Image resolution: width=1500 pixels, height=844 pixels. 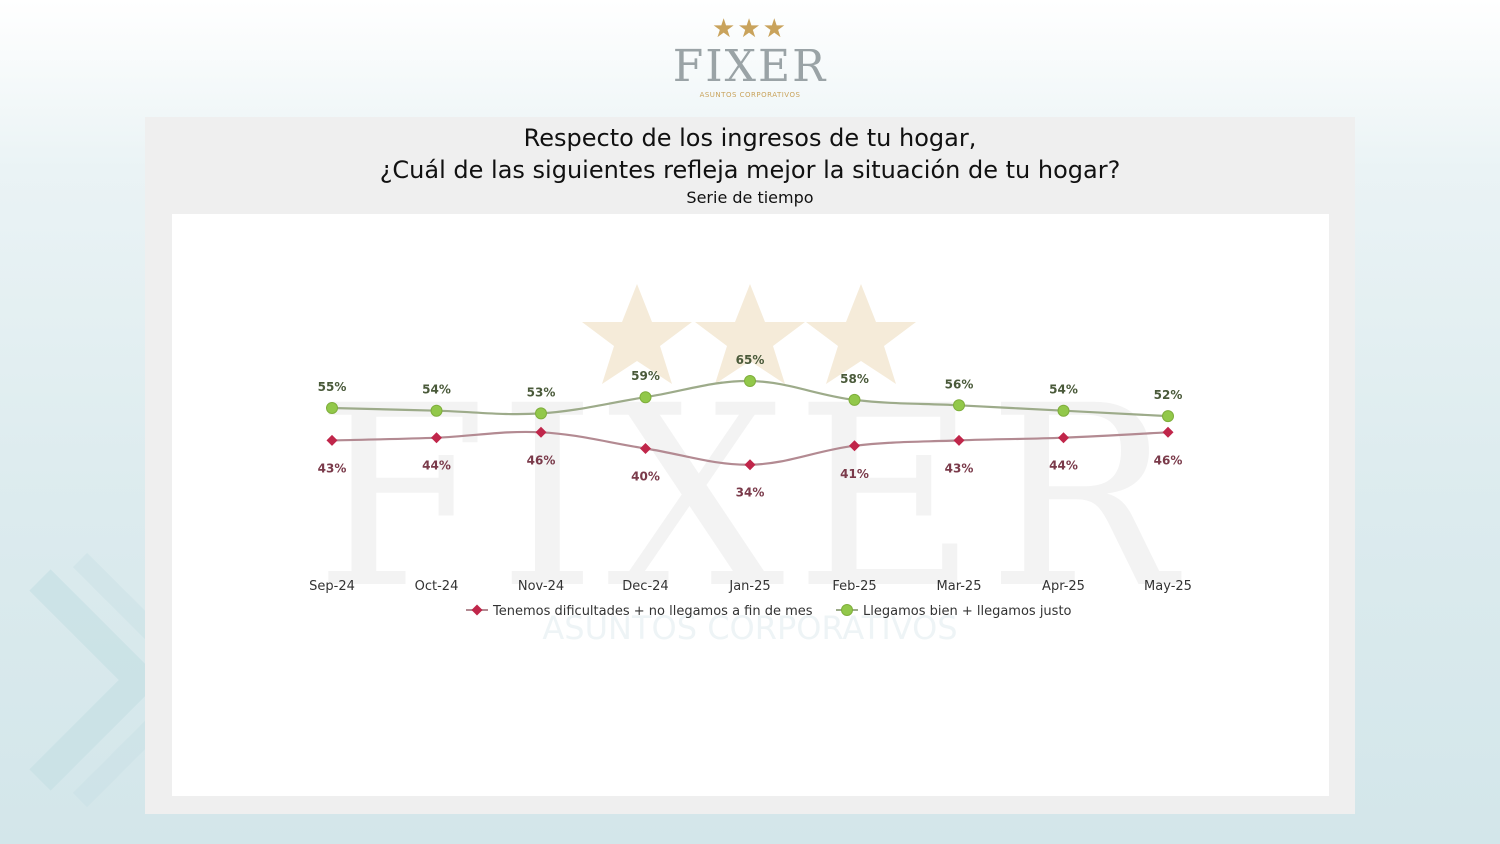 I want to click on data-label: 56%, so click(x=959, y=384).